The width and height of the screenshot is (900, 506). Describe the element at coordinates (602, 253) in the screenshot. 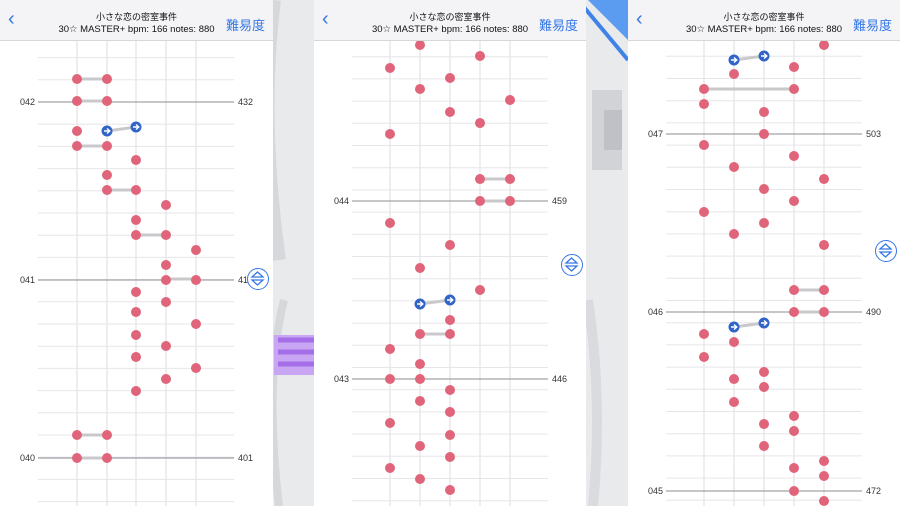

I see `decorative-panel-graphic` at that location.